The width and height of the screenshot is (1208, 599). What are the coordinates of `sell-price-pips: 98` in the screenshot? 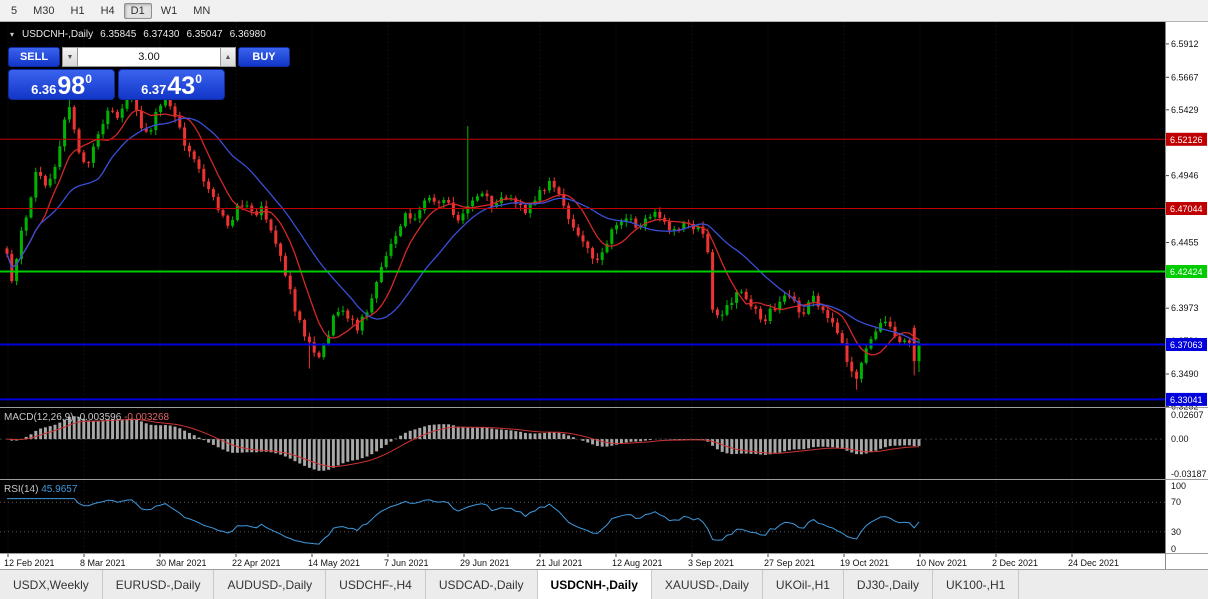 It's located at (71, 86).